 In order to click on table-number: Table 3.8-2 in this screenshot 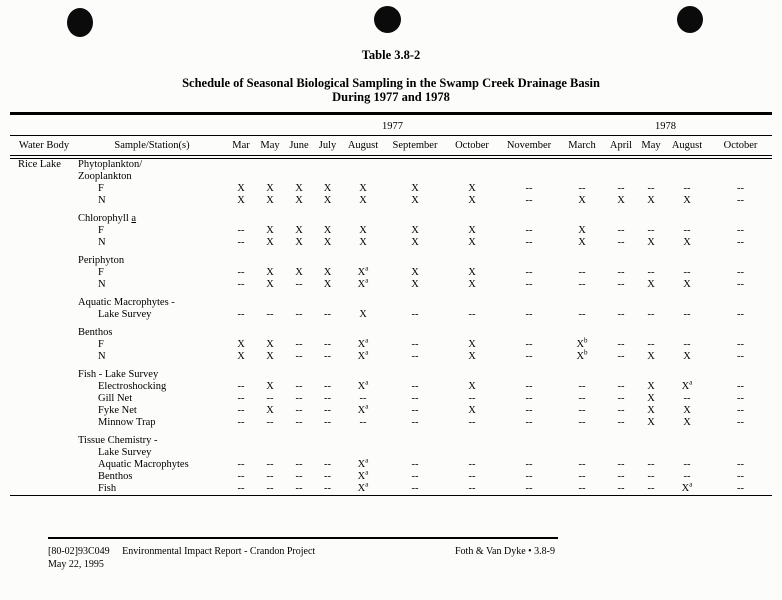, I will do `click(391, 55)`.